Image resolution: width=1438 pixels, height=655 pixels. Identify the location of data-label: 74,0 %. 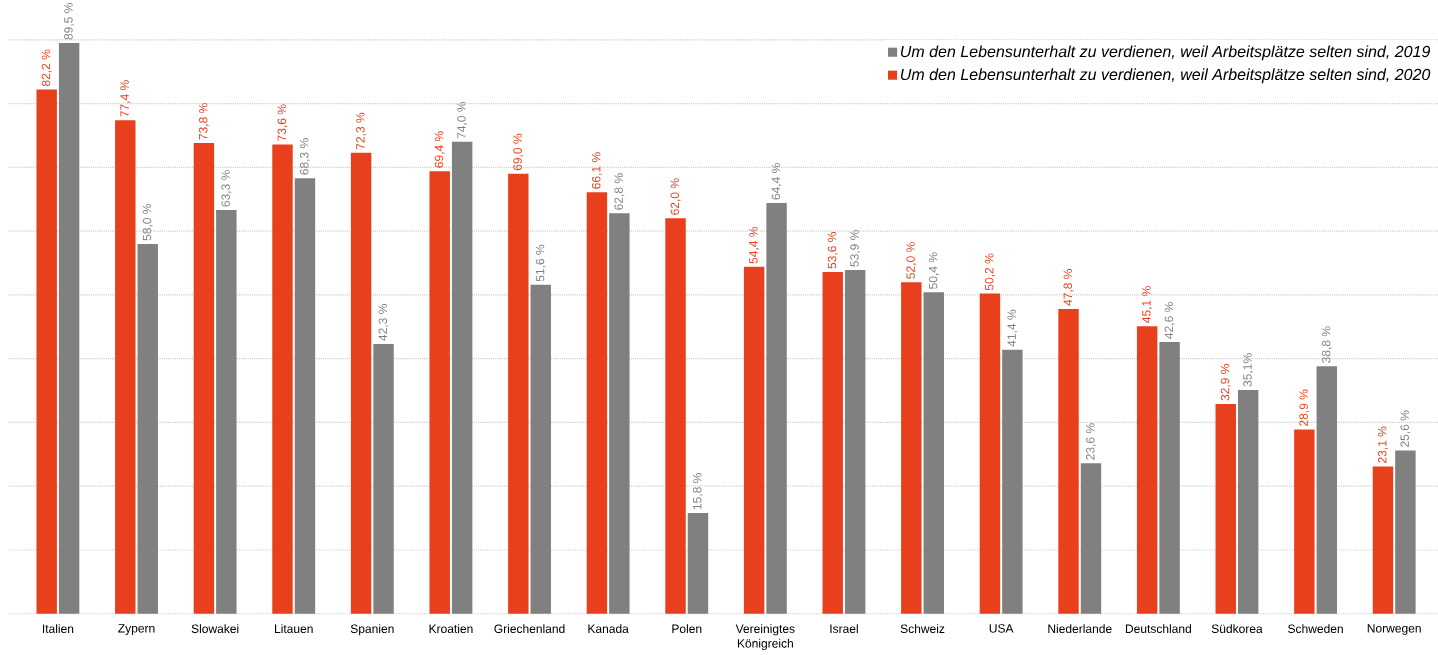
(462, 120).